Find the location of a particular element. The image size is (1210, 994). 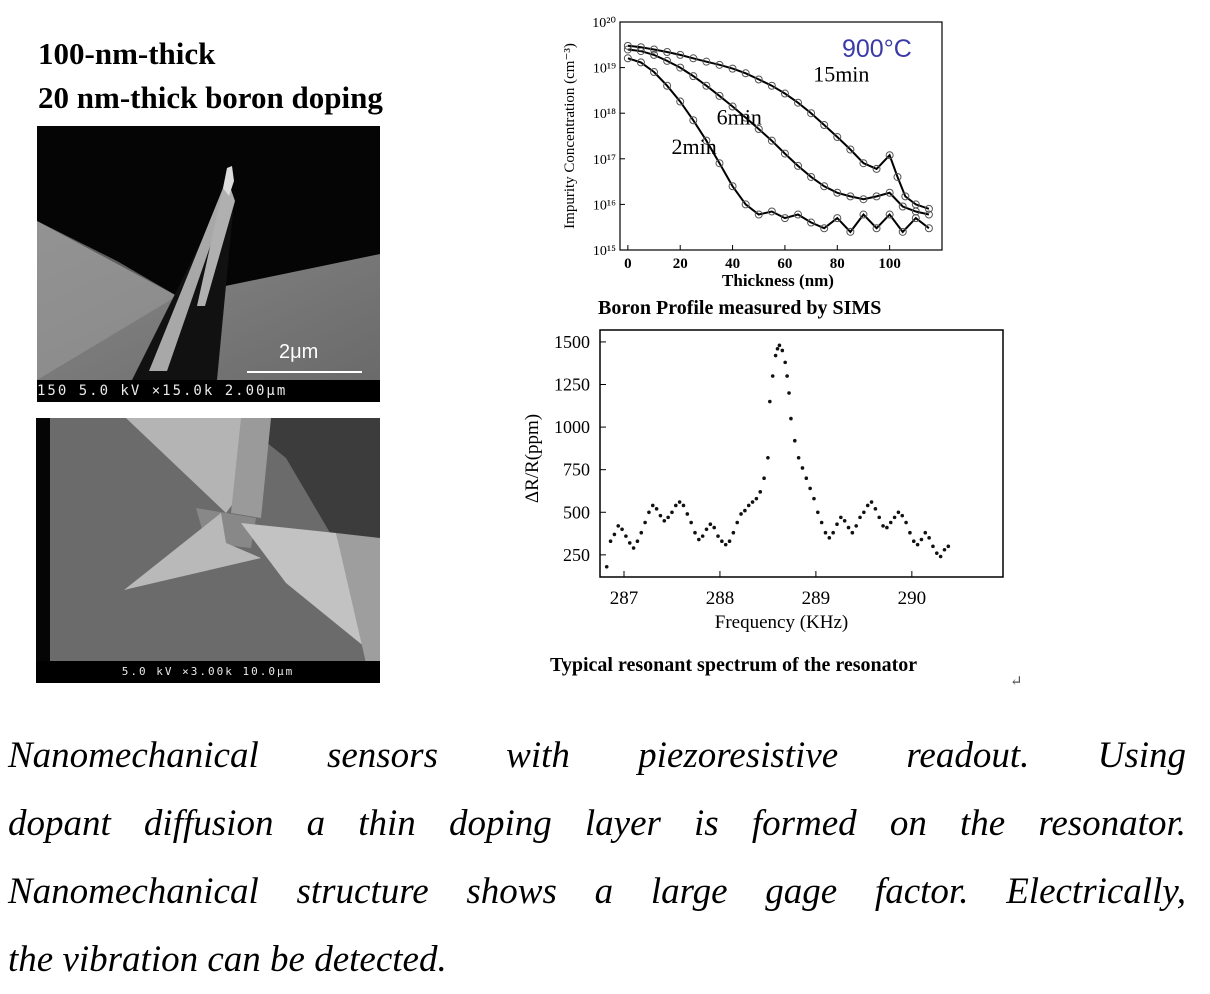

sims-x-tick-label: 60 is located at coordinates (784, 264).